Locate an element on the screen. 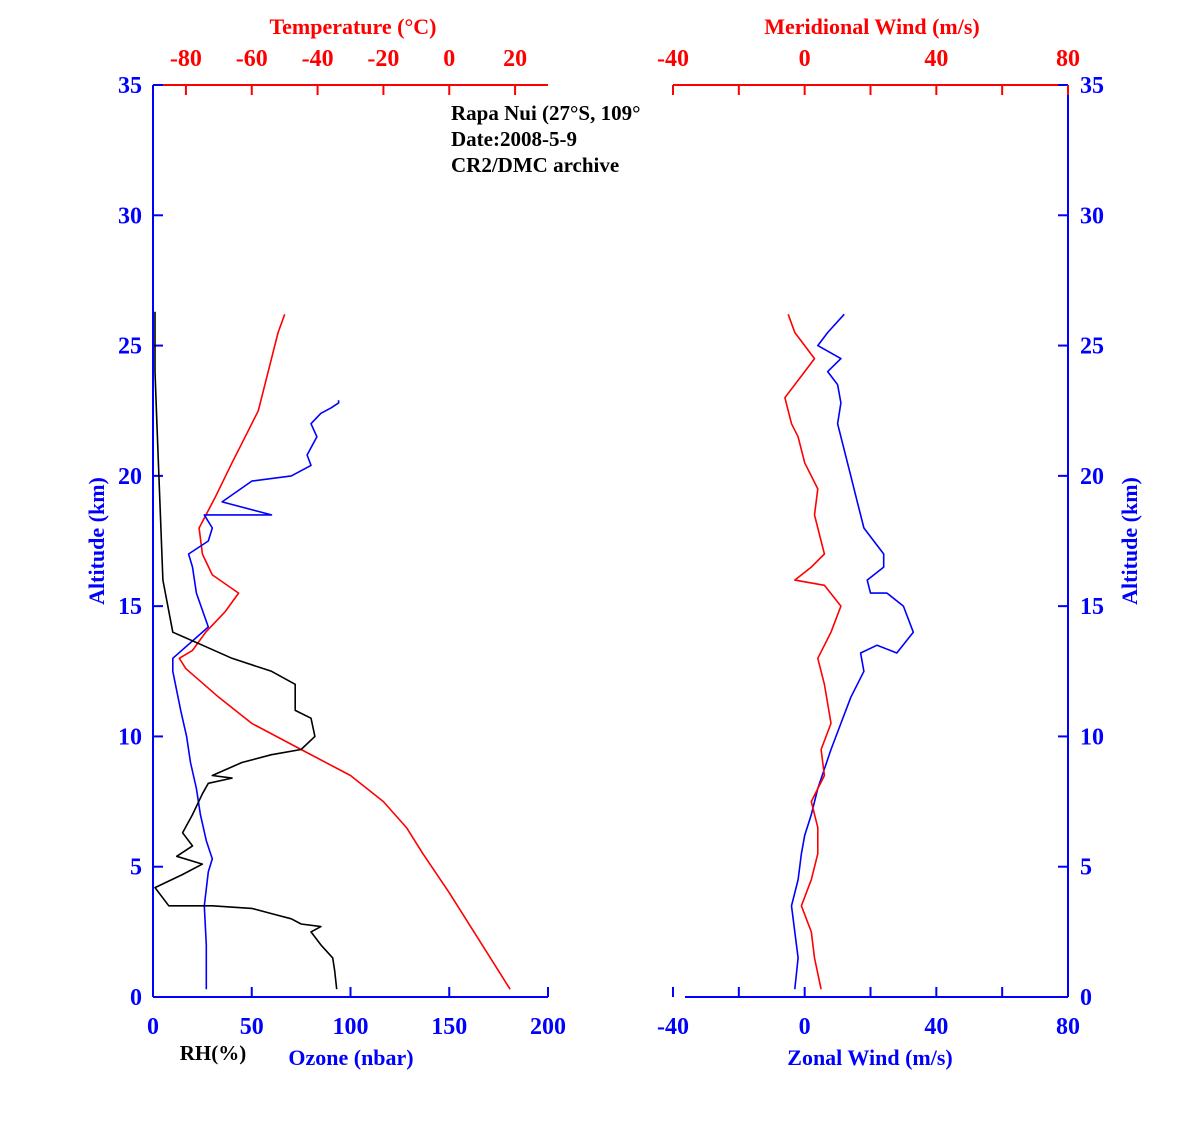  left-y-axis-label: Altitude (km) is located at coordinates (96, 541).